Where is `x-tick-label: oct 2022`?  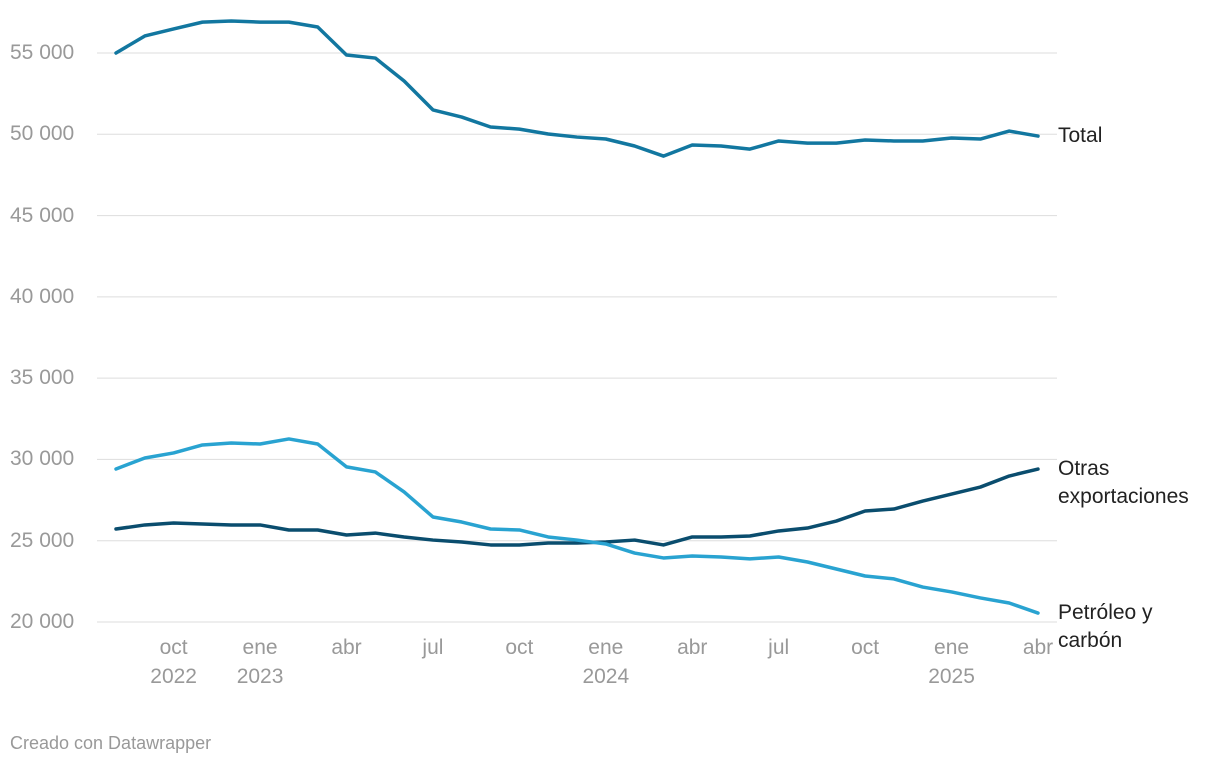
x-tick-label: oct 2022 is located at coordinates (173, 662).